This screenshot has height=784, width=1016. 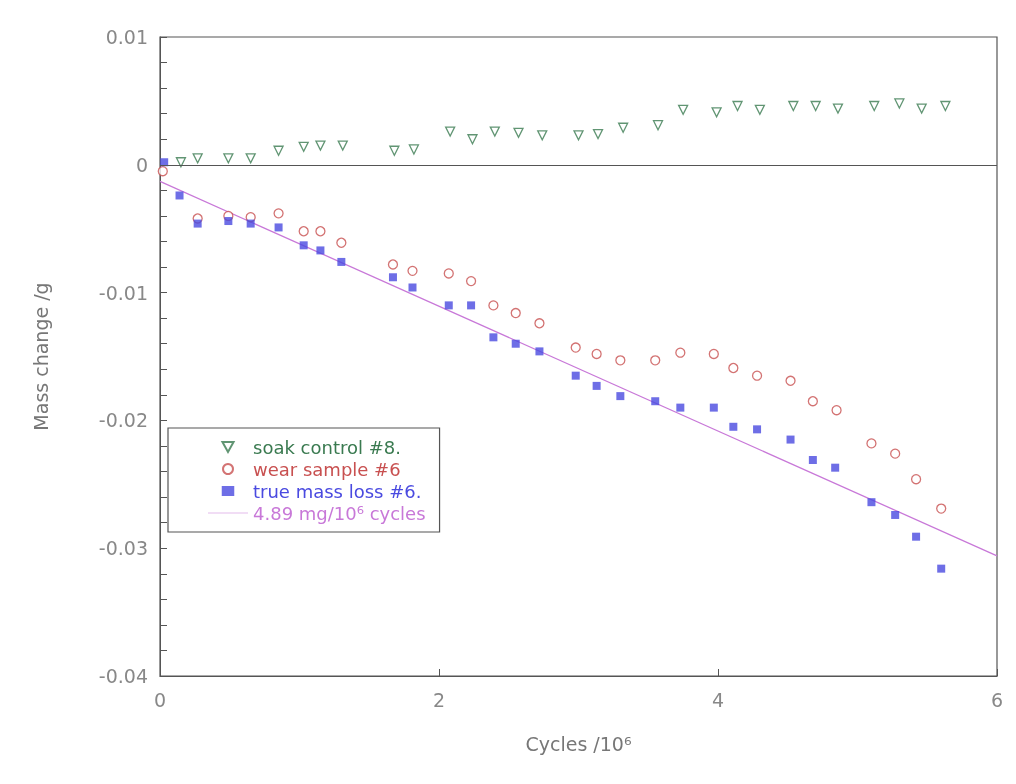 What do you see at coordinates (327, 469) in the screenshot?
I see `legend-label: wear sample #6` at bounding box center [327, 469].